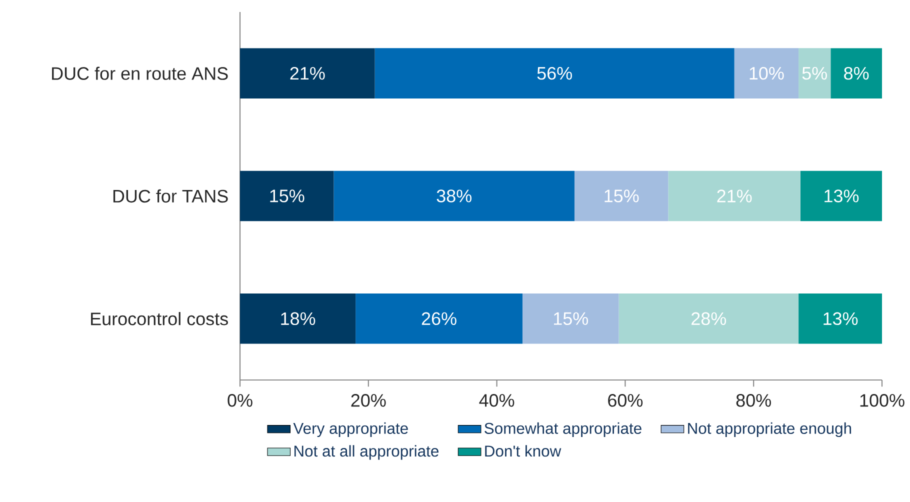 This screenshot has width=910, height=502. I want to click on legend-label: Not at all appropriate, so click(366, 452).